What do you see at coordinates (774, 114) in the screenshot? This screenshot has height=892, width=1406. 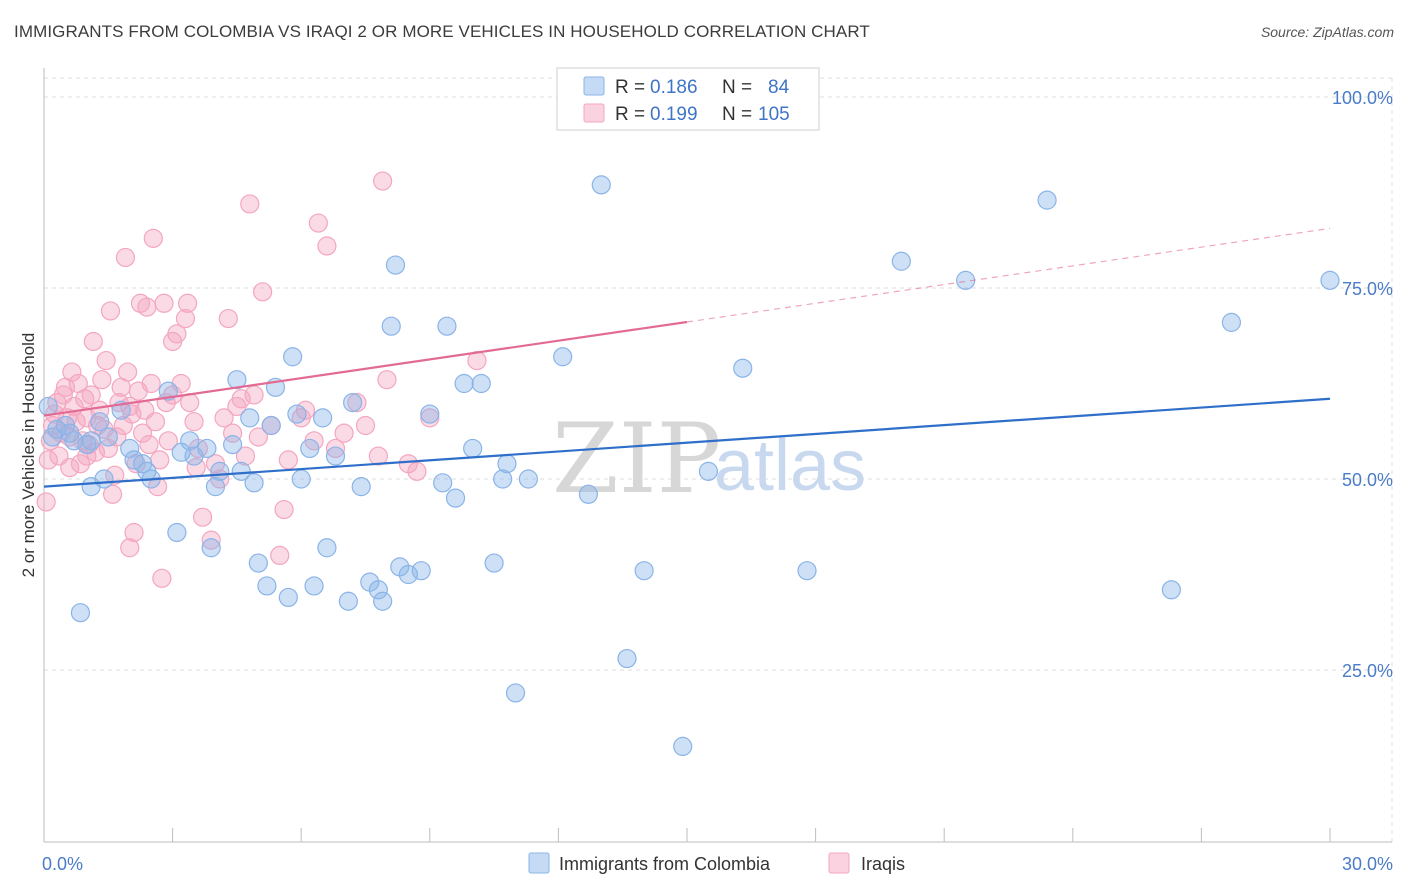 I see `legend-n-value-2: 105` at bounding box center [774, 114].